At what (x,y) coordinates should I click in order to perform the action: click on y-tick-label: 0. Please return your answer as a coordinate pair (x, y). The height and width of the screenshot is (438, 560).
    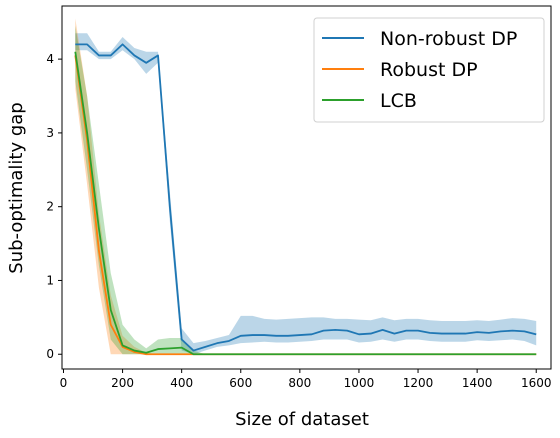
    Looking at the image, I should click on (50, 354).